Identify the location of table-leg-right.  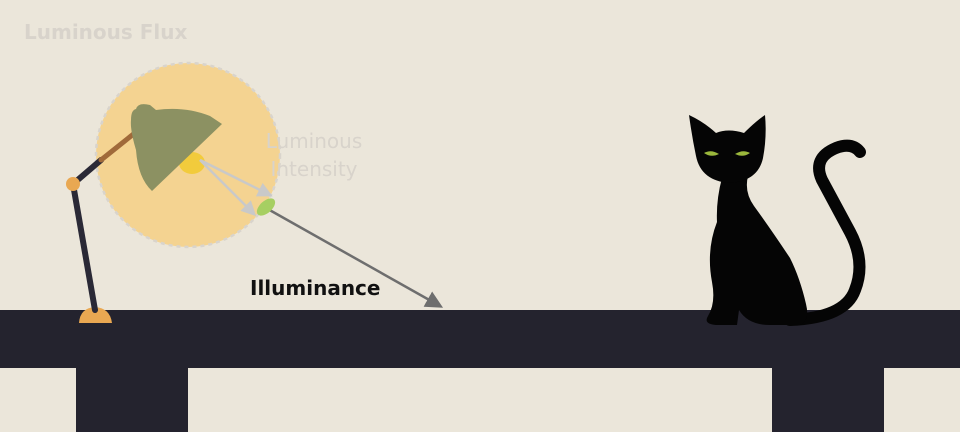
(828, 399).